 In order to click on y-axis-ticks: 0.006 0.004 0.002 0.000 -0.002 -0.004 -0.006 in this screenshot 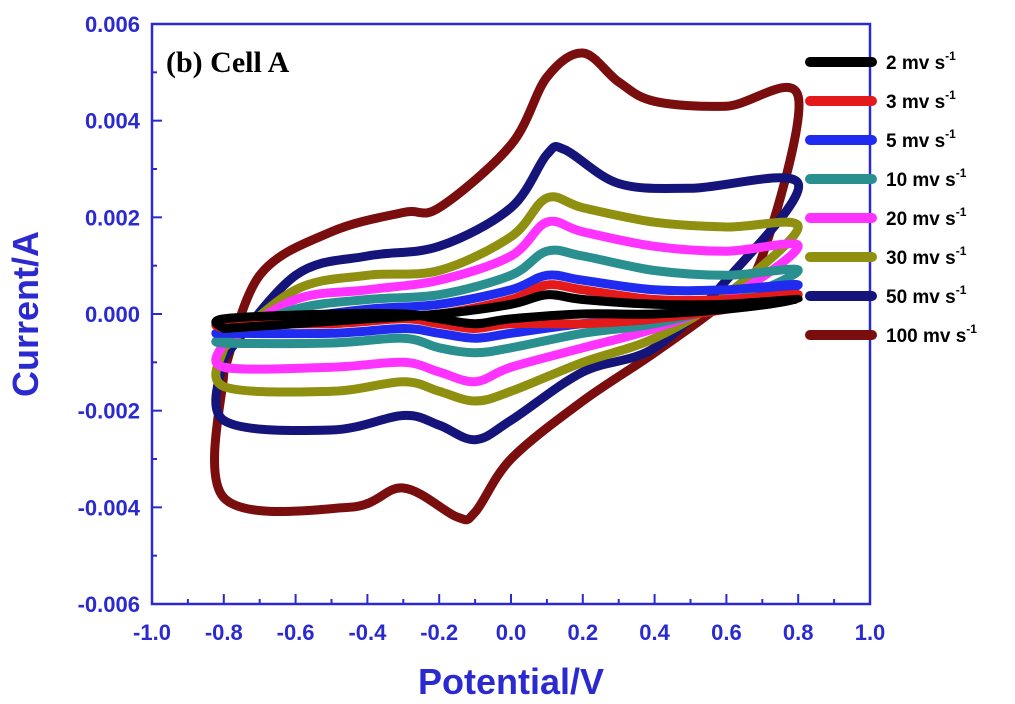, I will do `click(120, 314)`.